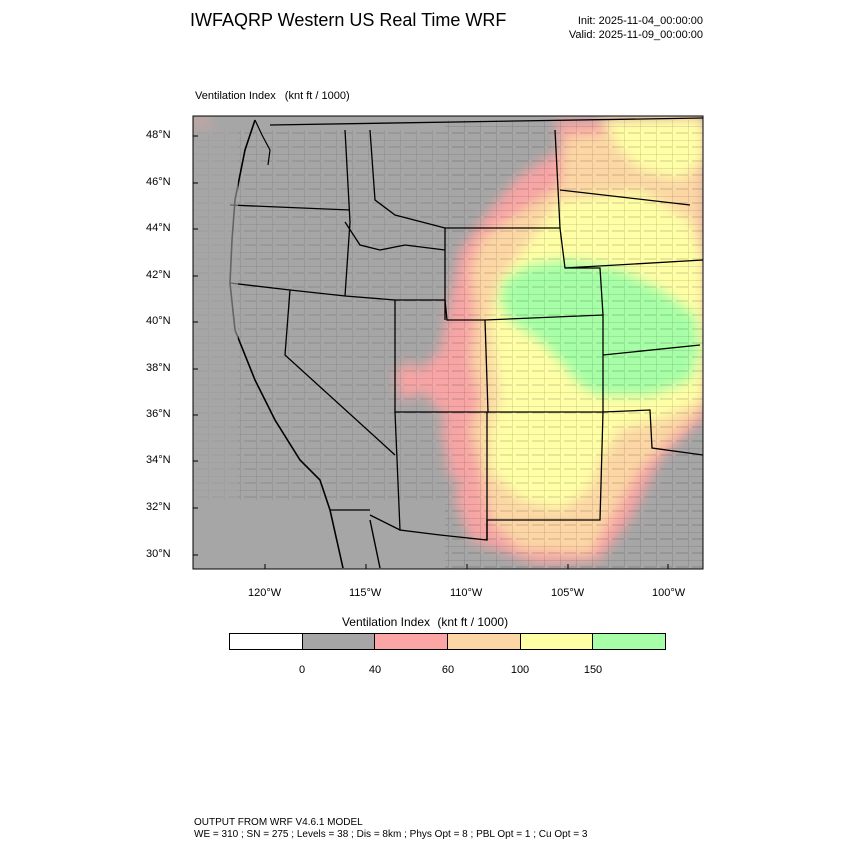 Image resolution: width=850 pixels, height=850 pixels. I want to click on colorbar-units: (knt ft / 1000), so click(473, 622).